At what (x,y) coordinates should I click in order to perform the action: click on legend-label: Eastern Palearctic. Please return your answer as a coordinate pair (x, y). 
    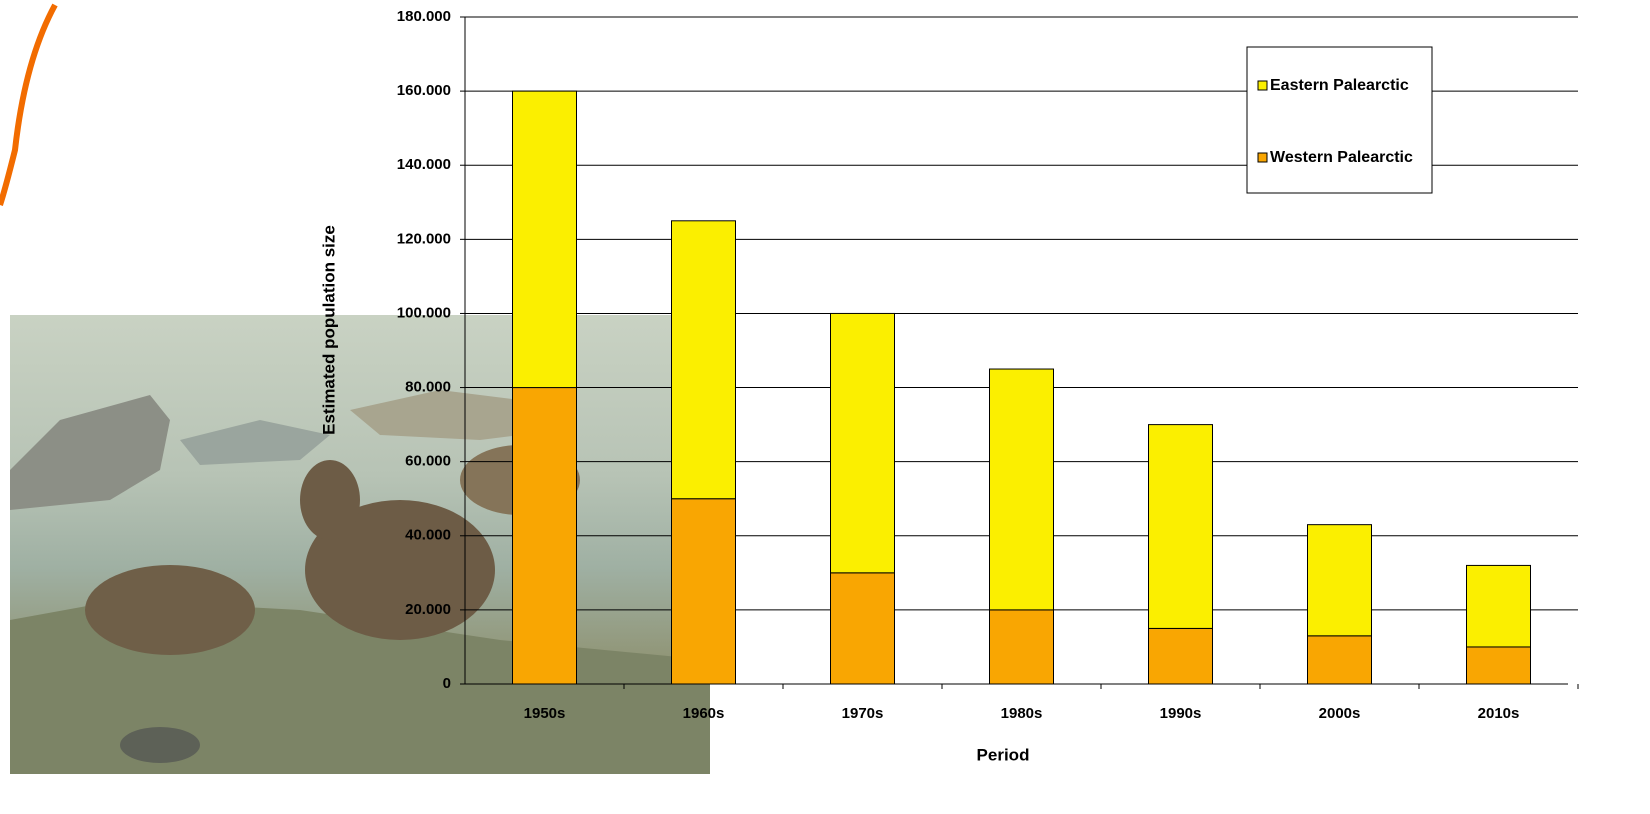
    Looking at the image, I should click on (1339, 85).